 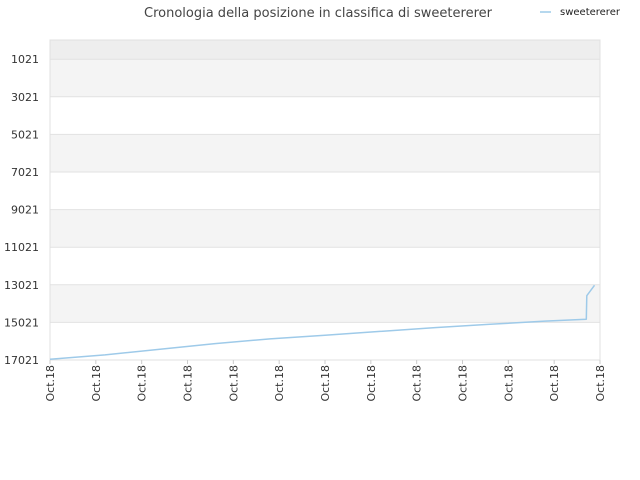 I want to click on y-tick-label: 17021, so click(x=21, y=360).